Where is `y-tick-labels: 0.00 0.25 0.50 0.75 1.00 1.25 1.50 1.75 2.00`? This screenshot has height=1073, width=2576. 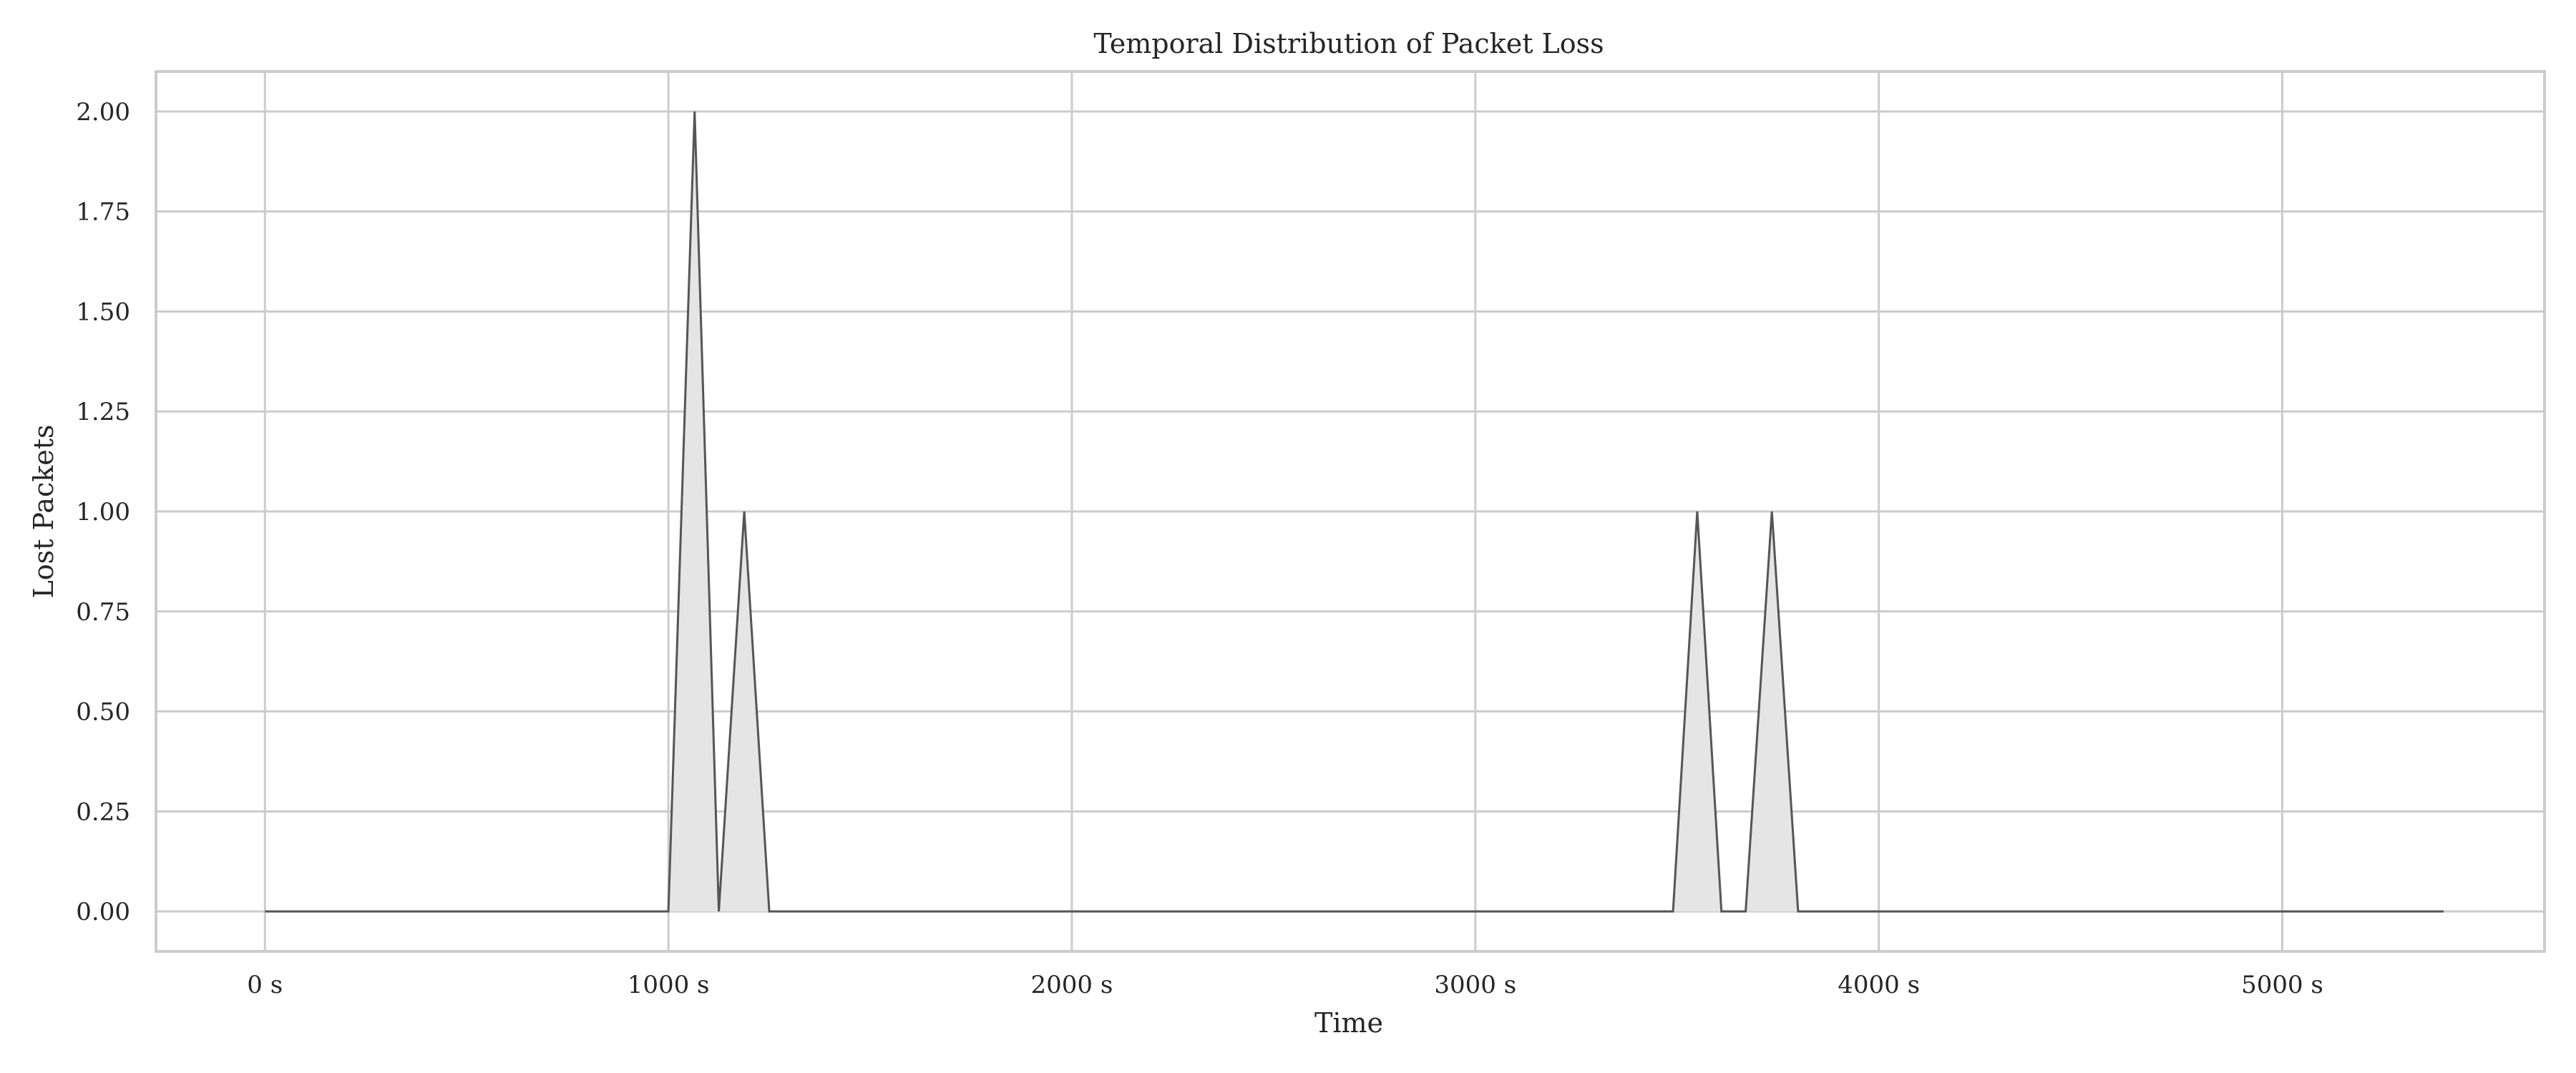
y-tick-labels: 0.00 0.25 0.50 0.75 1.00 1.25 1.50 1.75 2.00 is located at coordinates (103, 512).